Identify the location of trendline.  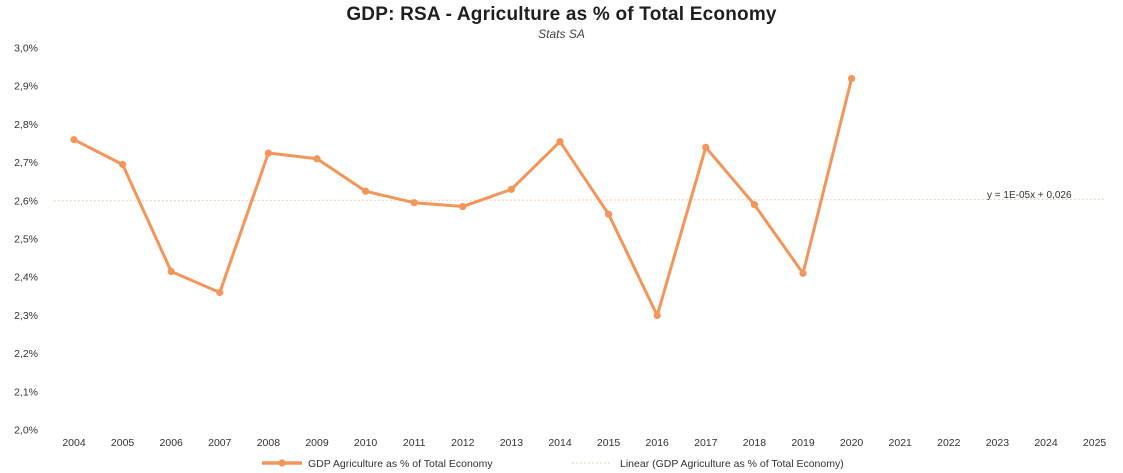
(579, 200).